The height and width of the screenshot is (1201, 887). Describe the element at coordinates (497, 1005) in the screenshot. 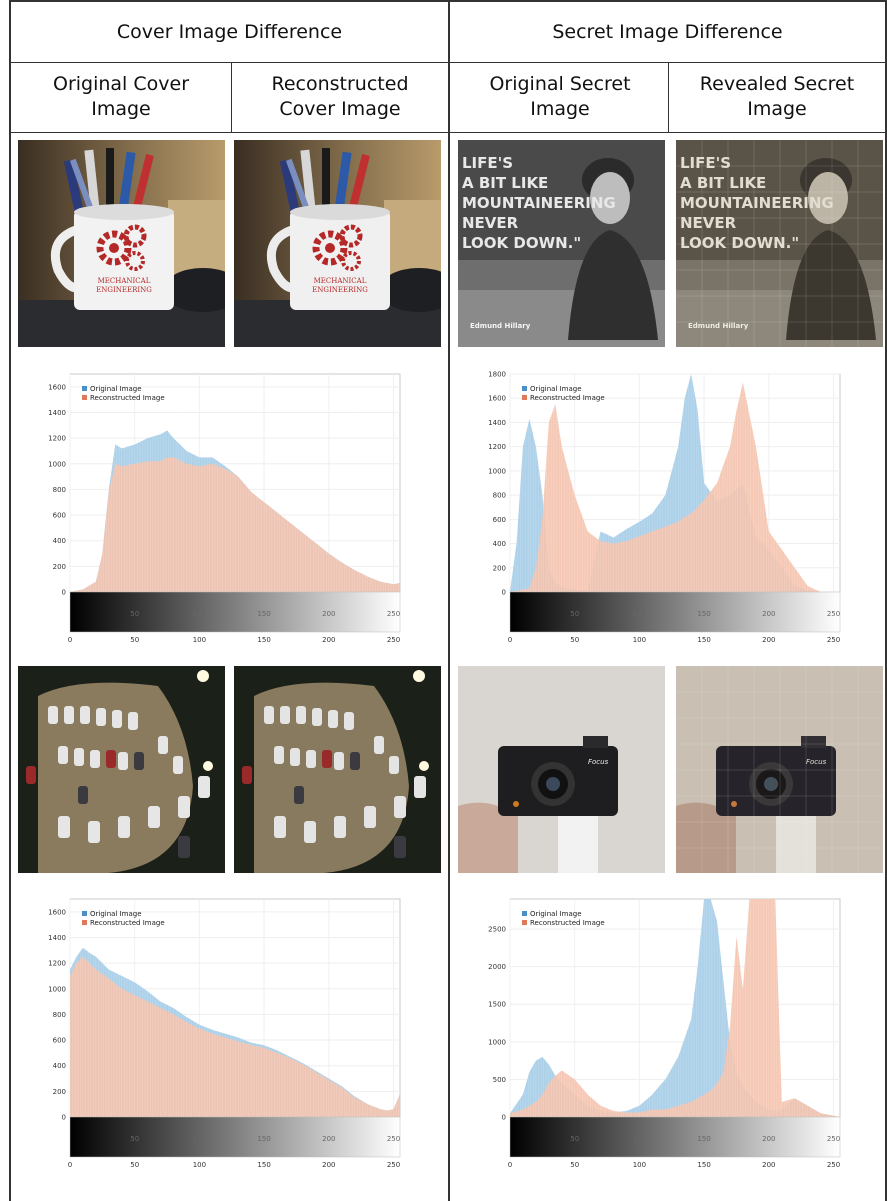

I see `y-tick-label: 1500` at that location.